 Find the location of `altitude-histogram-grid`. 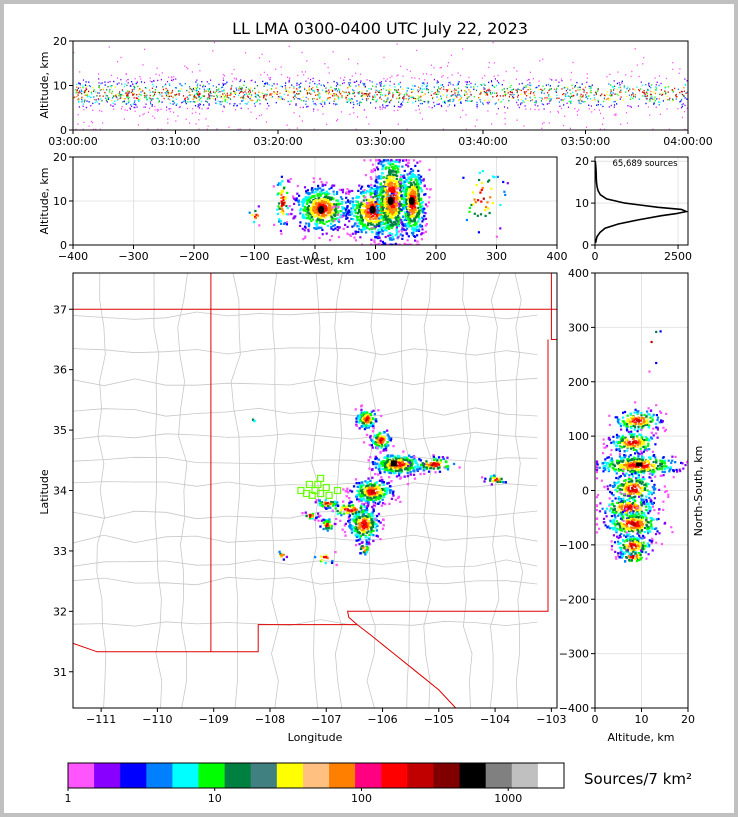

altitude-histogram-grid is located at coordinates (641, 201).